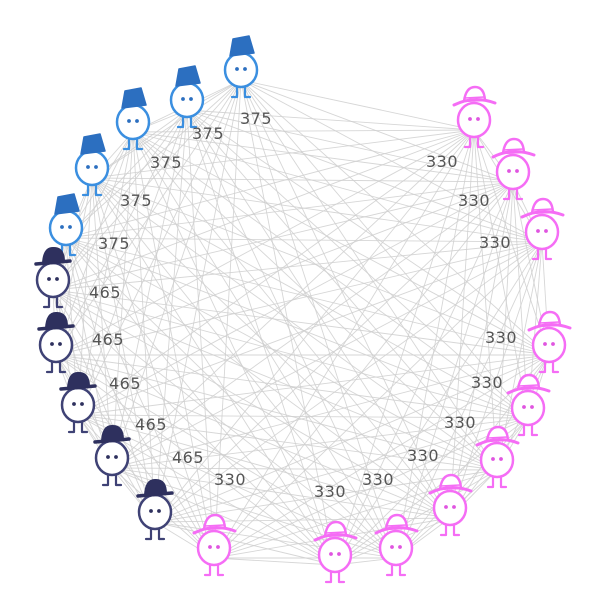 This screenshot has width=600, height=600. I want to click on node-value-label: 375, so click(166, 162).